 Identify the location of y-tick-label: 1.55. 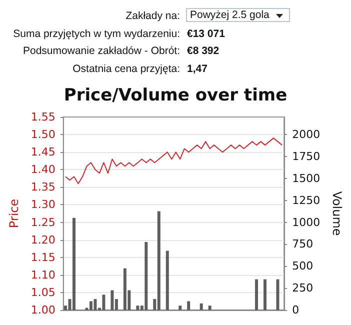
(43, 117).